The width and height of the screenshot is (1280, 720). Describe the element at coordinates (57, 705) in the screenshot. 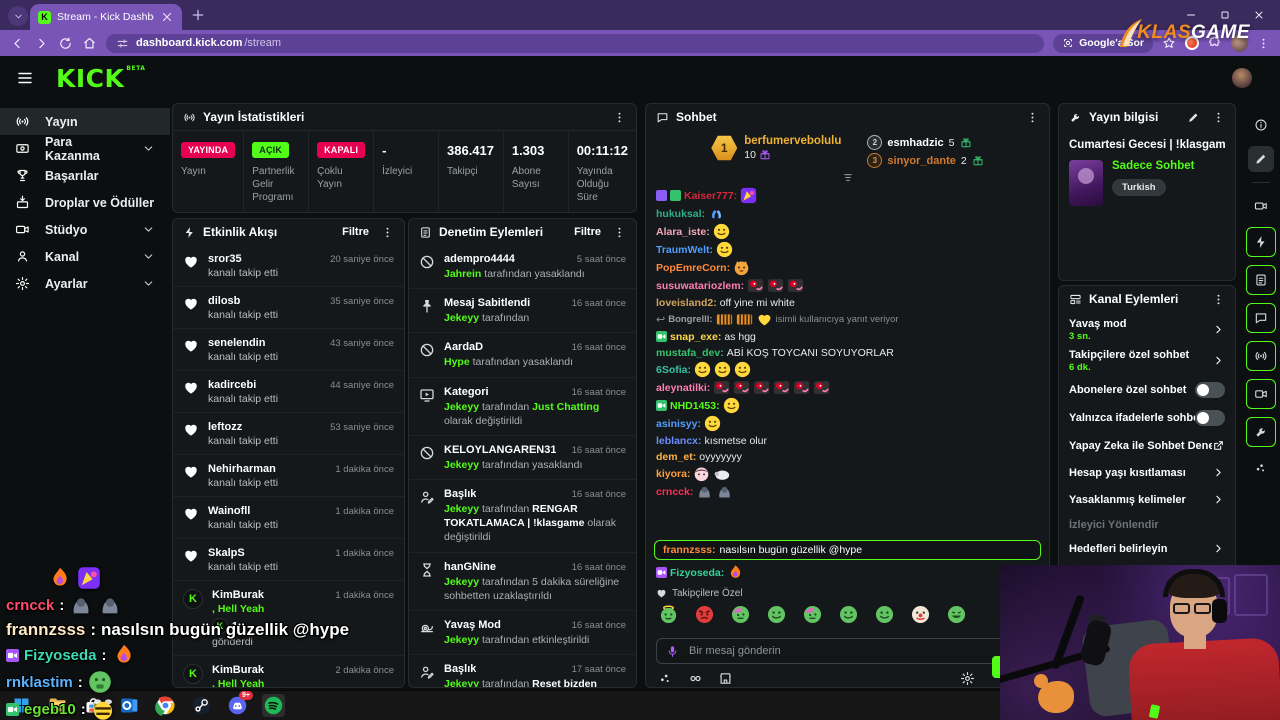

I see `taskbar-explorer-icon` at that location.